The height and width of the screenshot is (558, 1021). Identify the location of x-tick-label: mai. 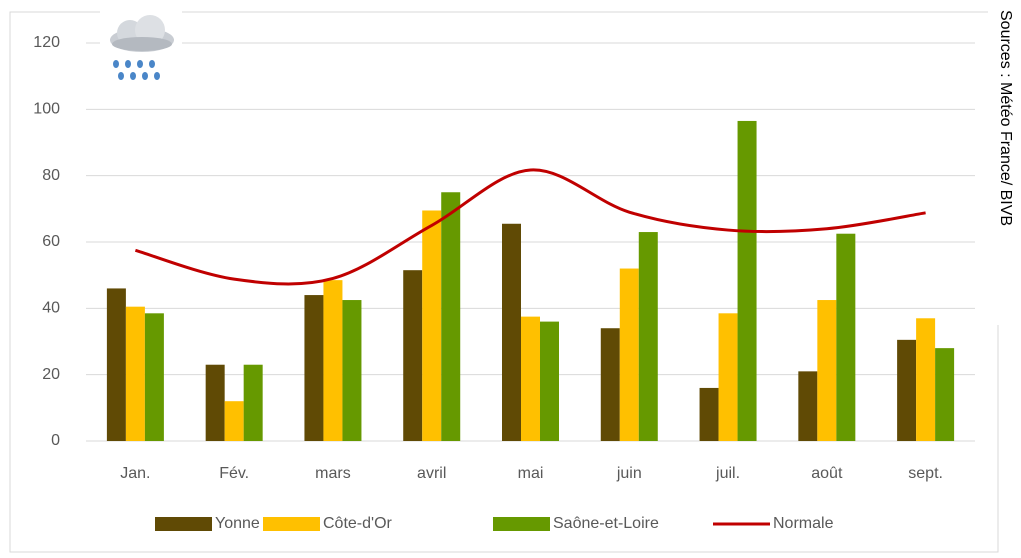
(531, 473).